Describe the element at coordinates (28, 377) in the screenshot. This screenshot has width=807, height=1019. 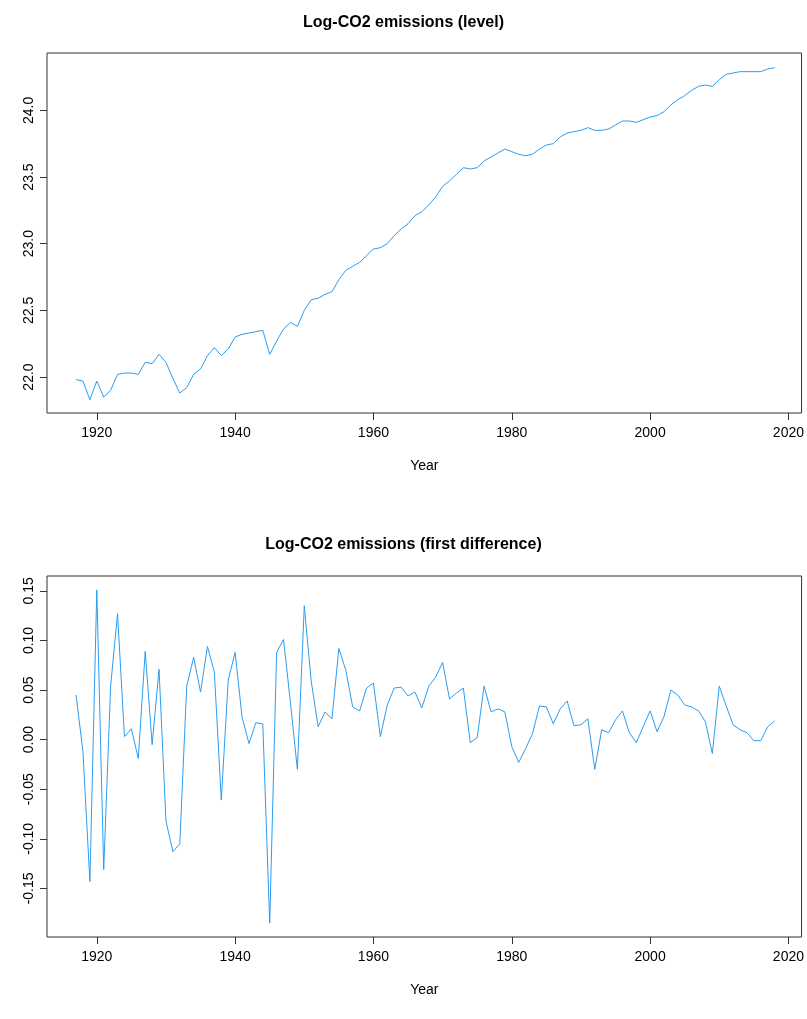
I see `y-tick-label: 22.0` at that location.